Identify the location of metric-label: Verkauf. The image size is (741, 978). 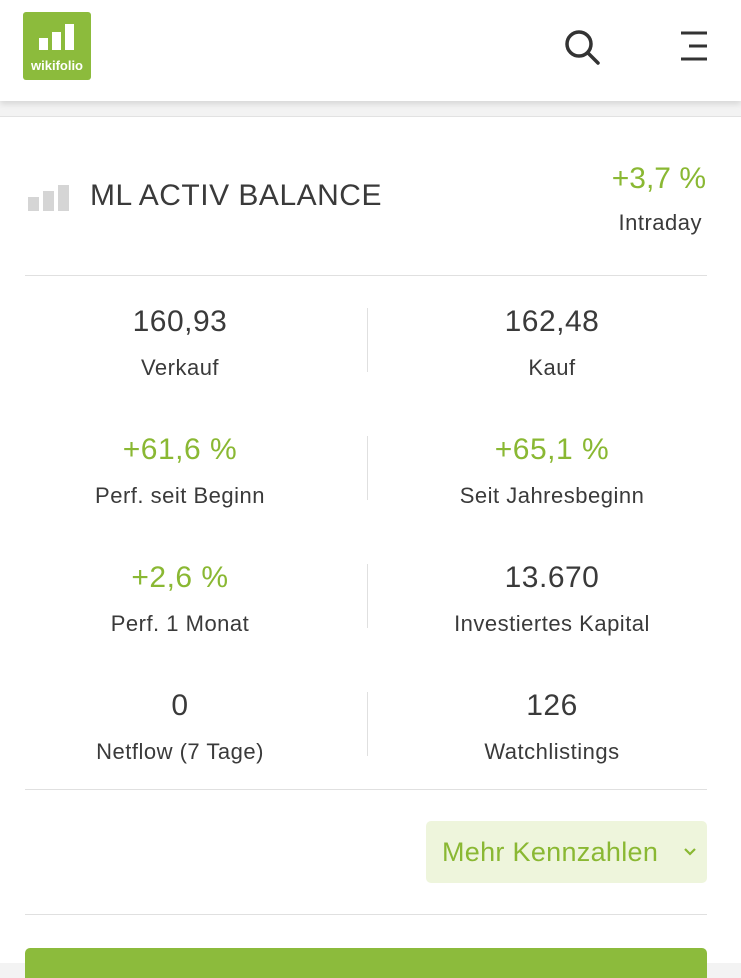
(180, 367).